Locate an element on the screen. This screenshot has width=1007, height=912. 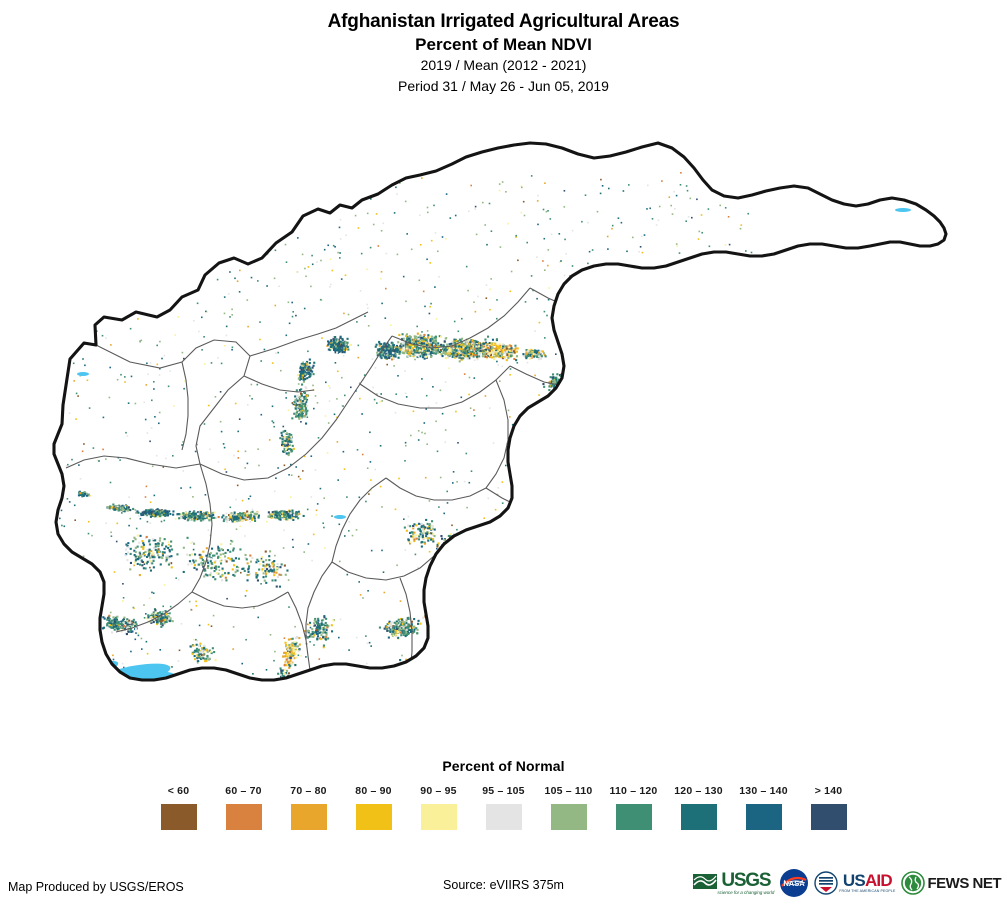
usgs-logo: USGS science for a changing world is located at coordinates (733, 883).